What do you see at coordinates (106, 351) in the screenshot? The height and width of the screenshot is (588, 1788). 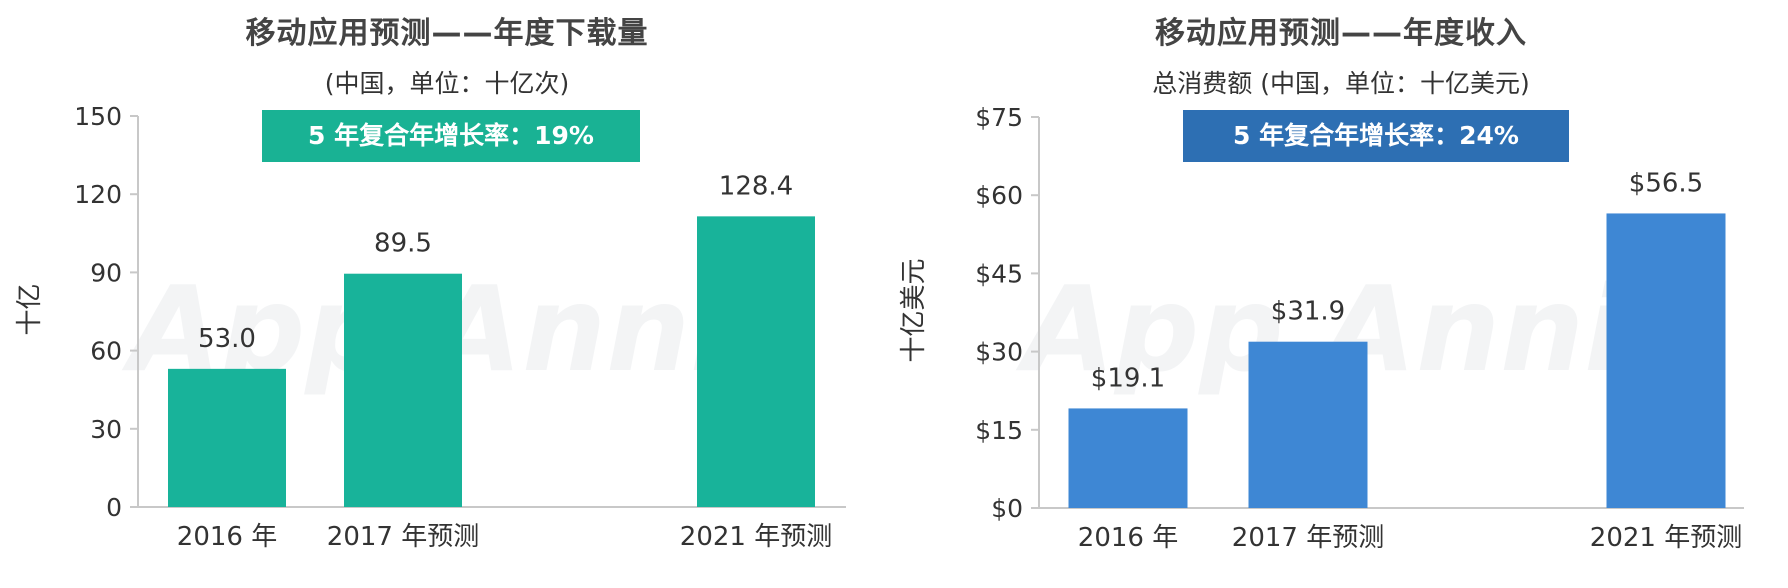 I see `y-tick-label: 60` at bounding box center [106, 351].